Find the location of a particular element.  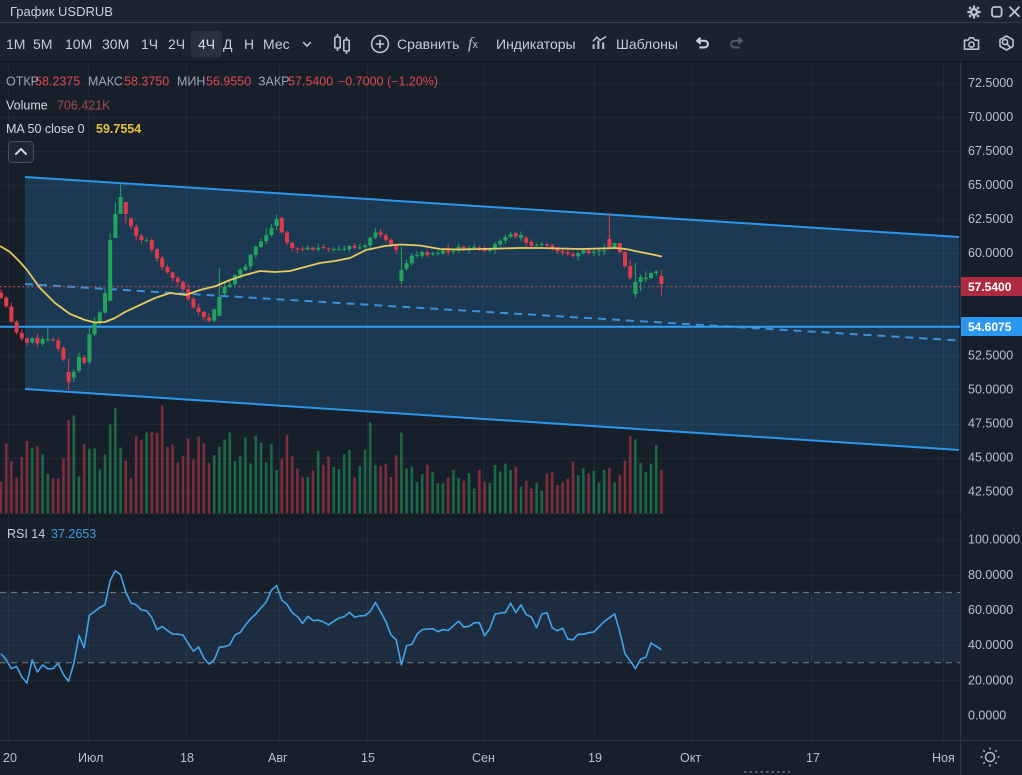

svg-text: 54.6075 is located at coordinates (990, 327).